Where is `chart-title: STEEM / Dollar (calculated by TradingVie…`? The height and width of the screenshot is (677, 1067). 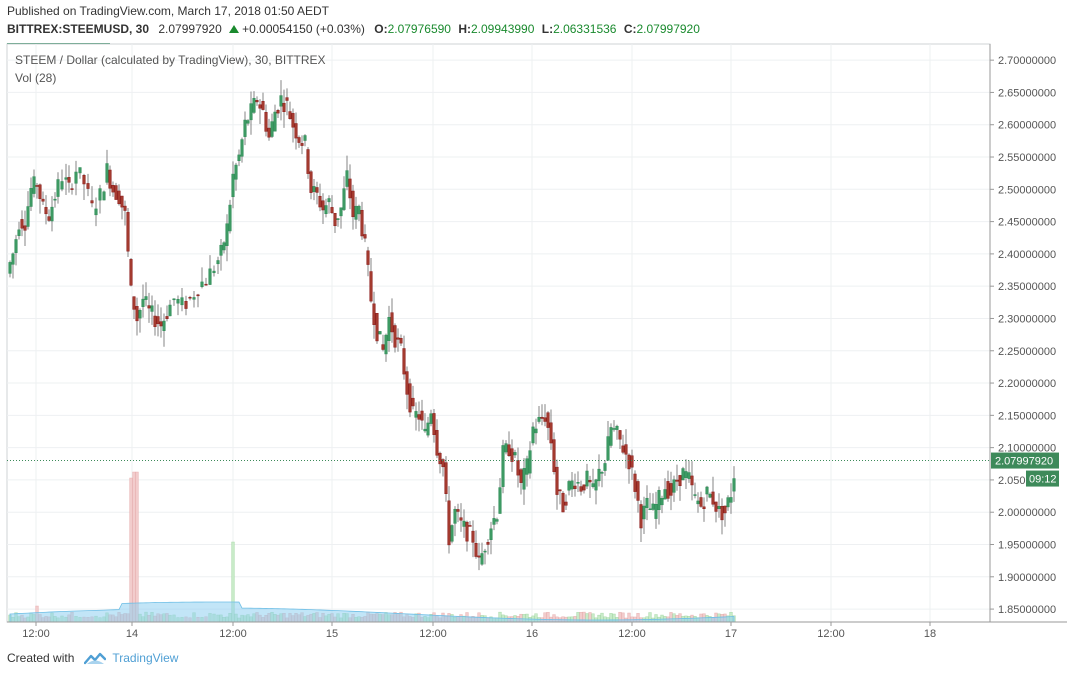
chart-title: STEEM / Dollar (calculated by TradingVie… is located at coordinates (170, 60).